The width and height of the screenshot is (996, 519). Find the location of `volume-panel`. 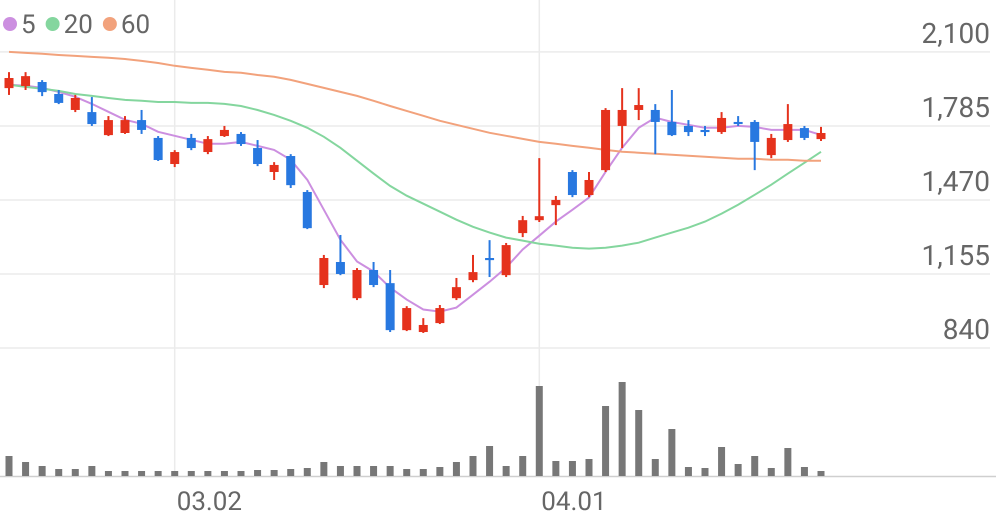

volume-panel is located at coordinates (415, 429).